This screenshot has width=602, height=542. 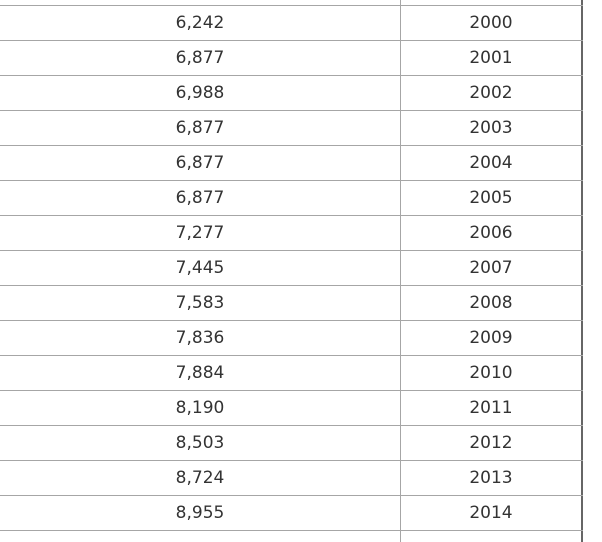 I want to click on value-cell: 7,583, so click(x=200, y=303).